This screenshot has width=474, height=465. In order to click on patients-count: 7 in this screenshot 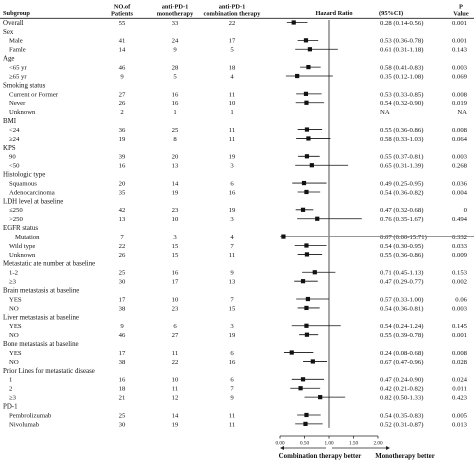, I will do `click(122, 237)`.